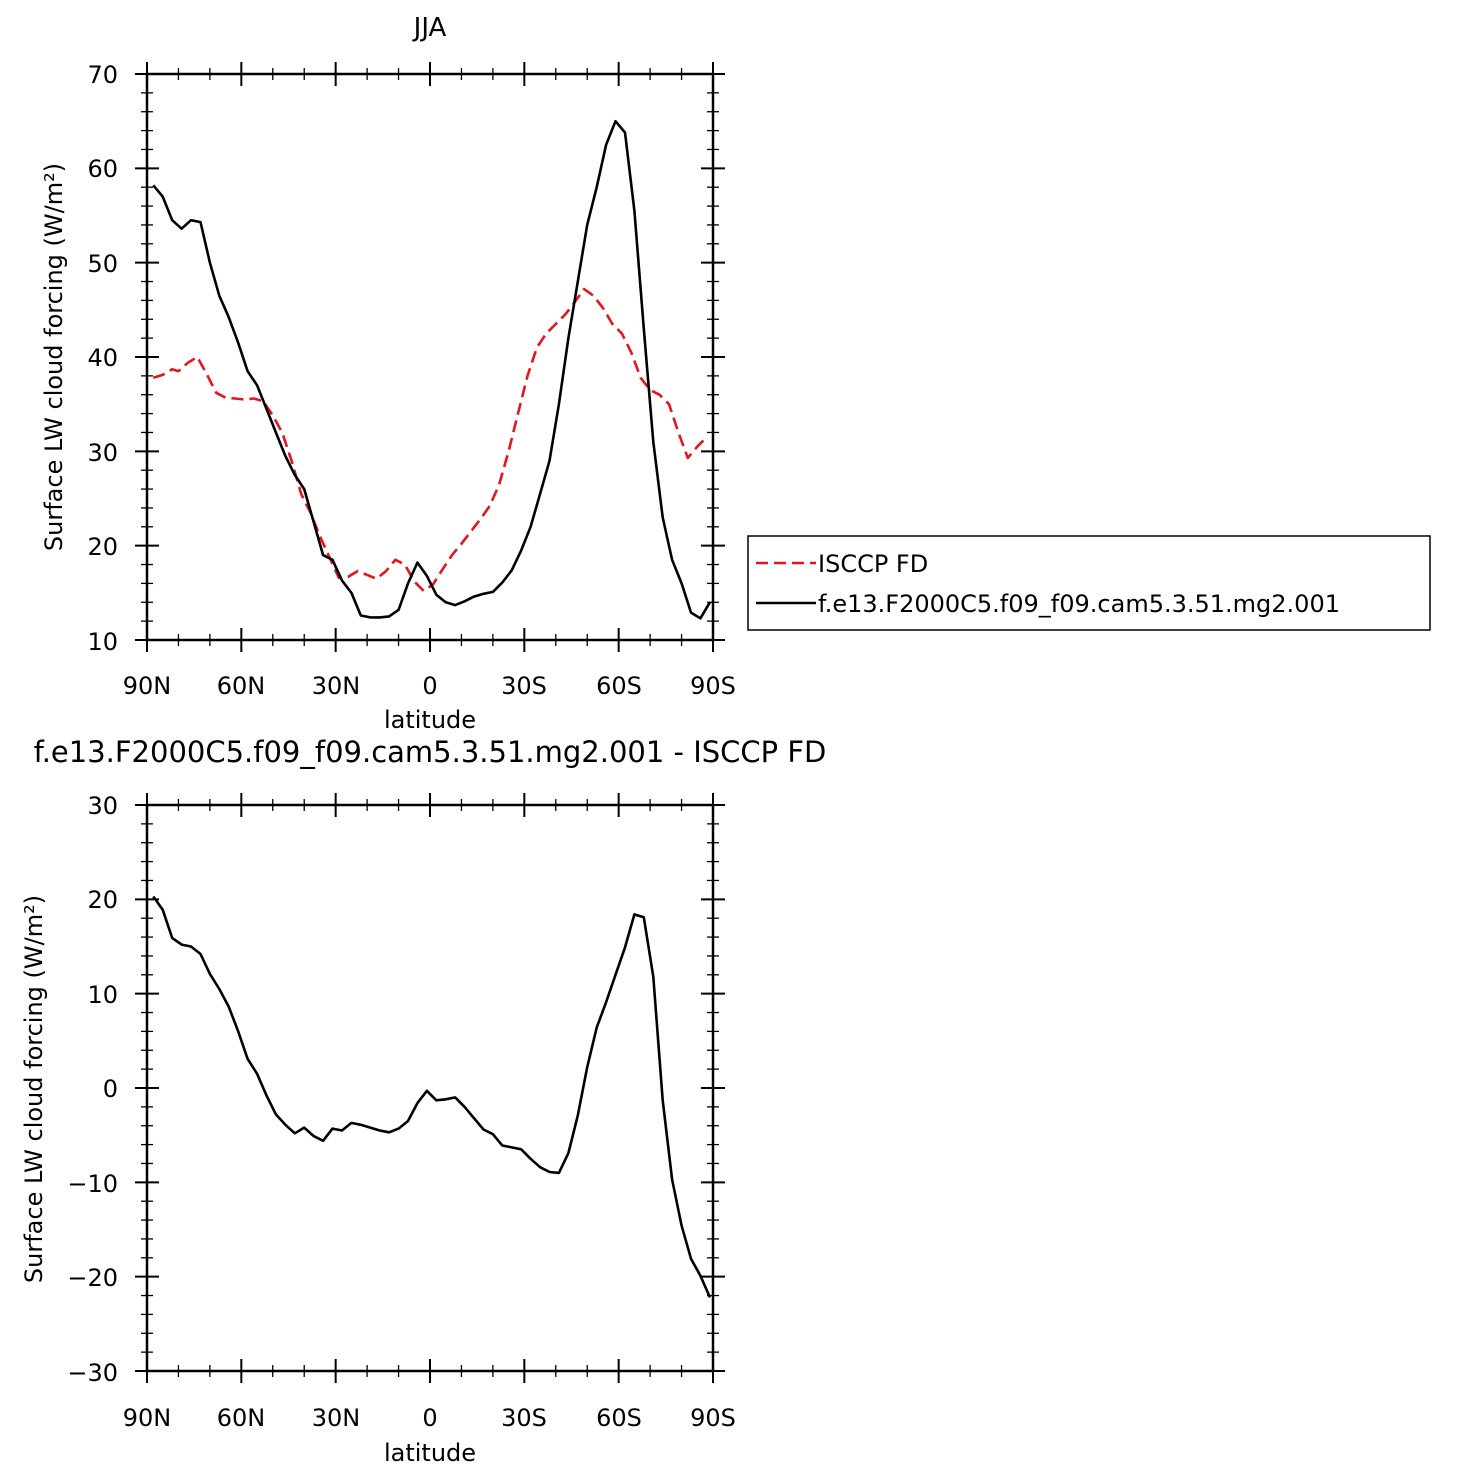 Image resolution: width=1472 pixels, height=1474 pixels. I want to click on bottom-panel-y-axis-label: Surface LW cloud forcing (W/m²), so click(34, 1089).